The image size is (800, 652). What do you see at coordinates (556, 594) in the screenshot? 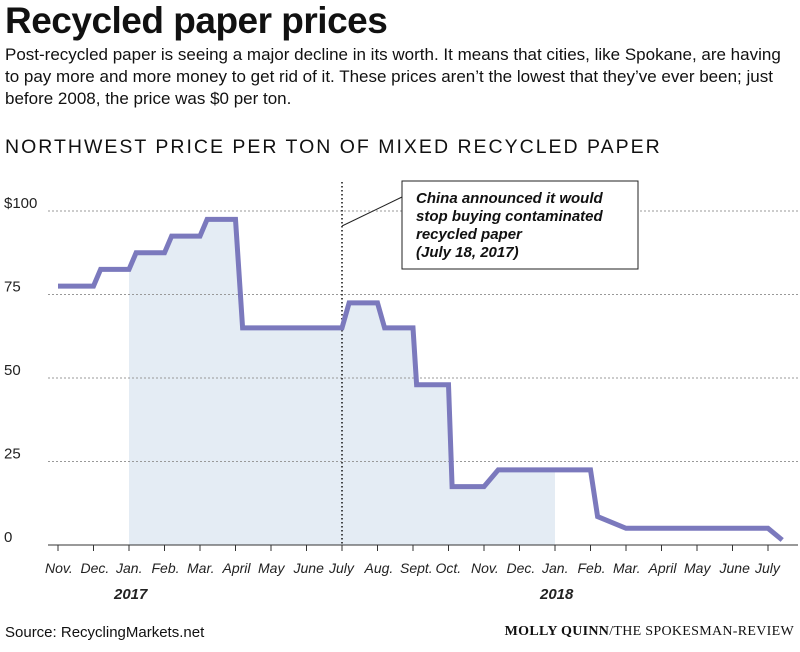
I see `year-label: 2018` at bounding box center [556, 594].